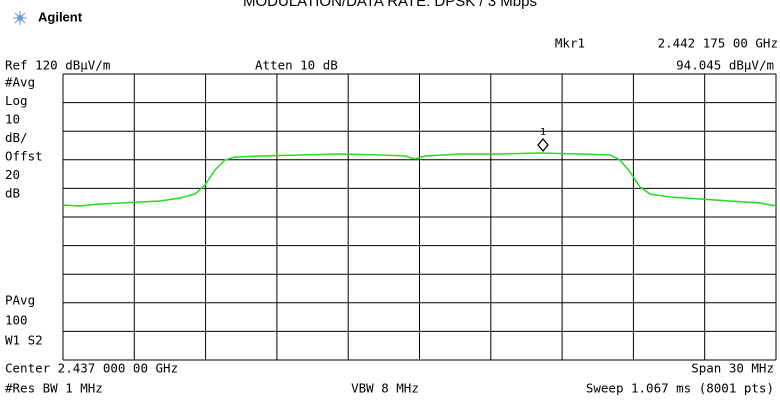  Describe the element at coordinates (24, 340) in the screenshot. I see `panel-label: W1 S2` at that location.